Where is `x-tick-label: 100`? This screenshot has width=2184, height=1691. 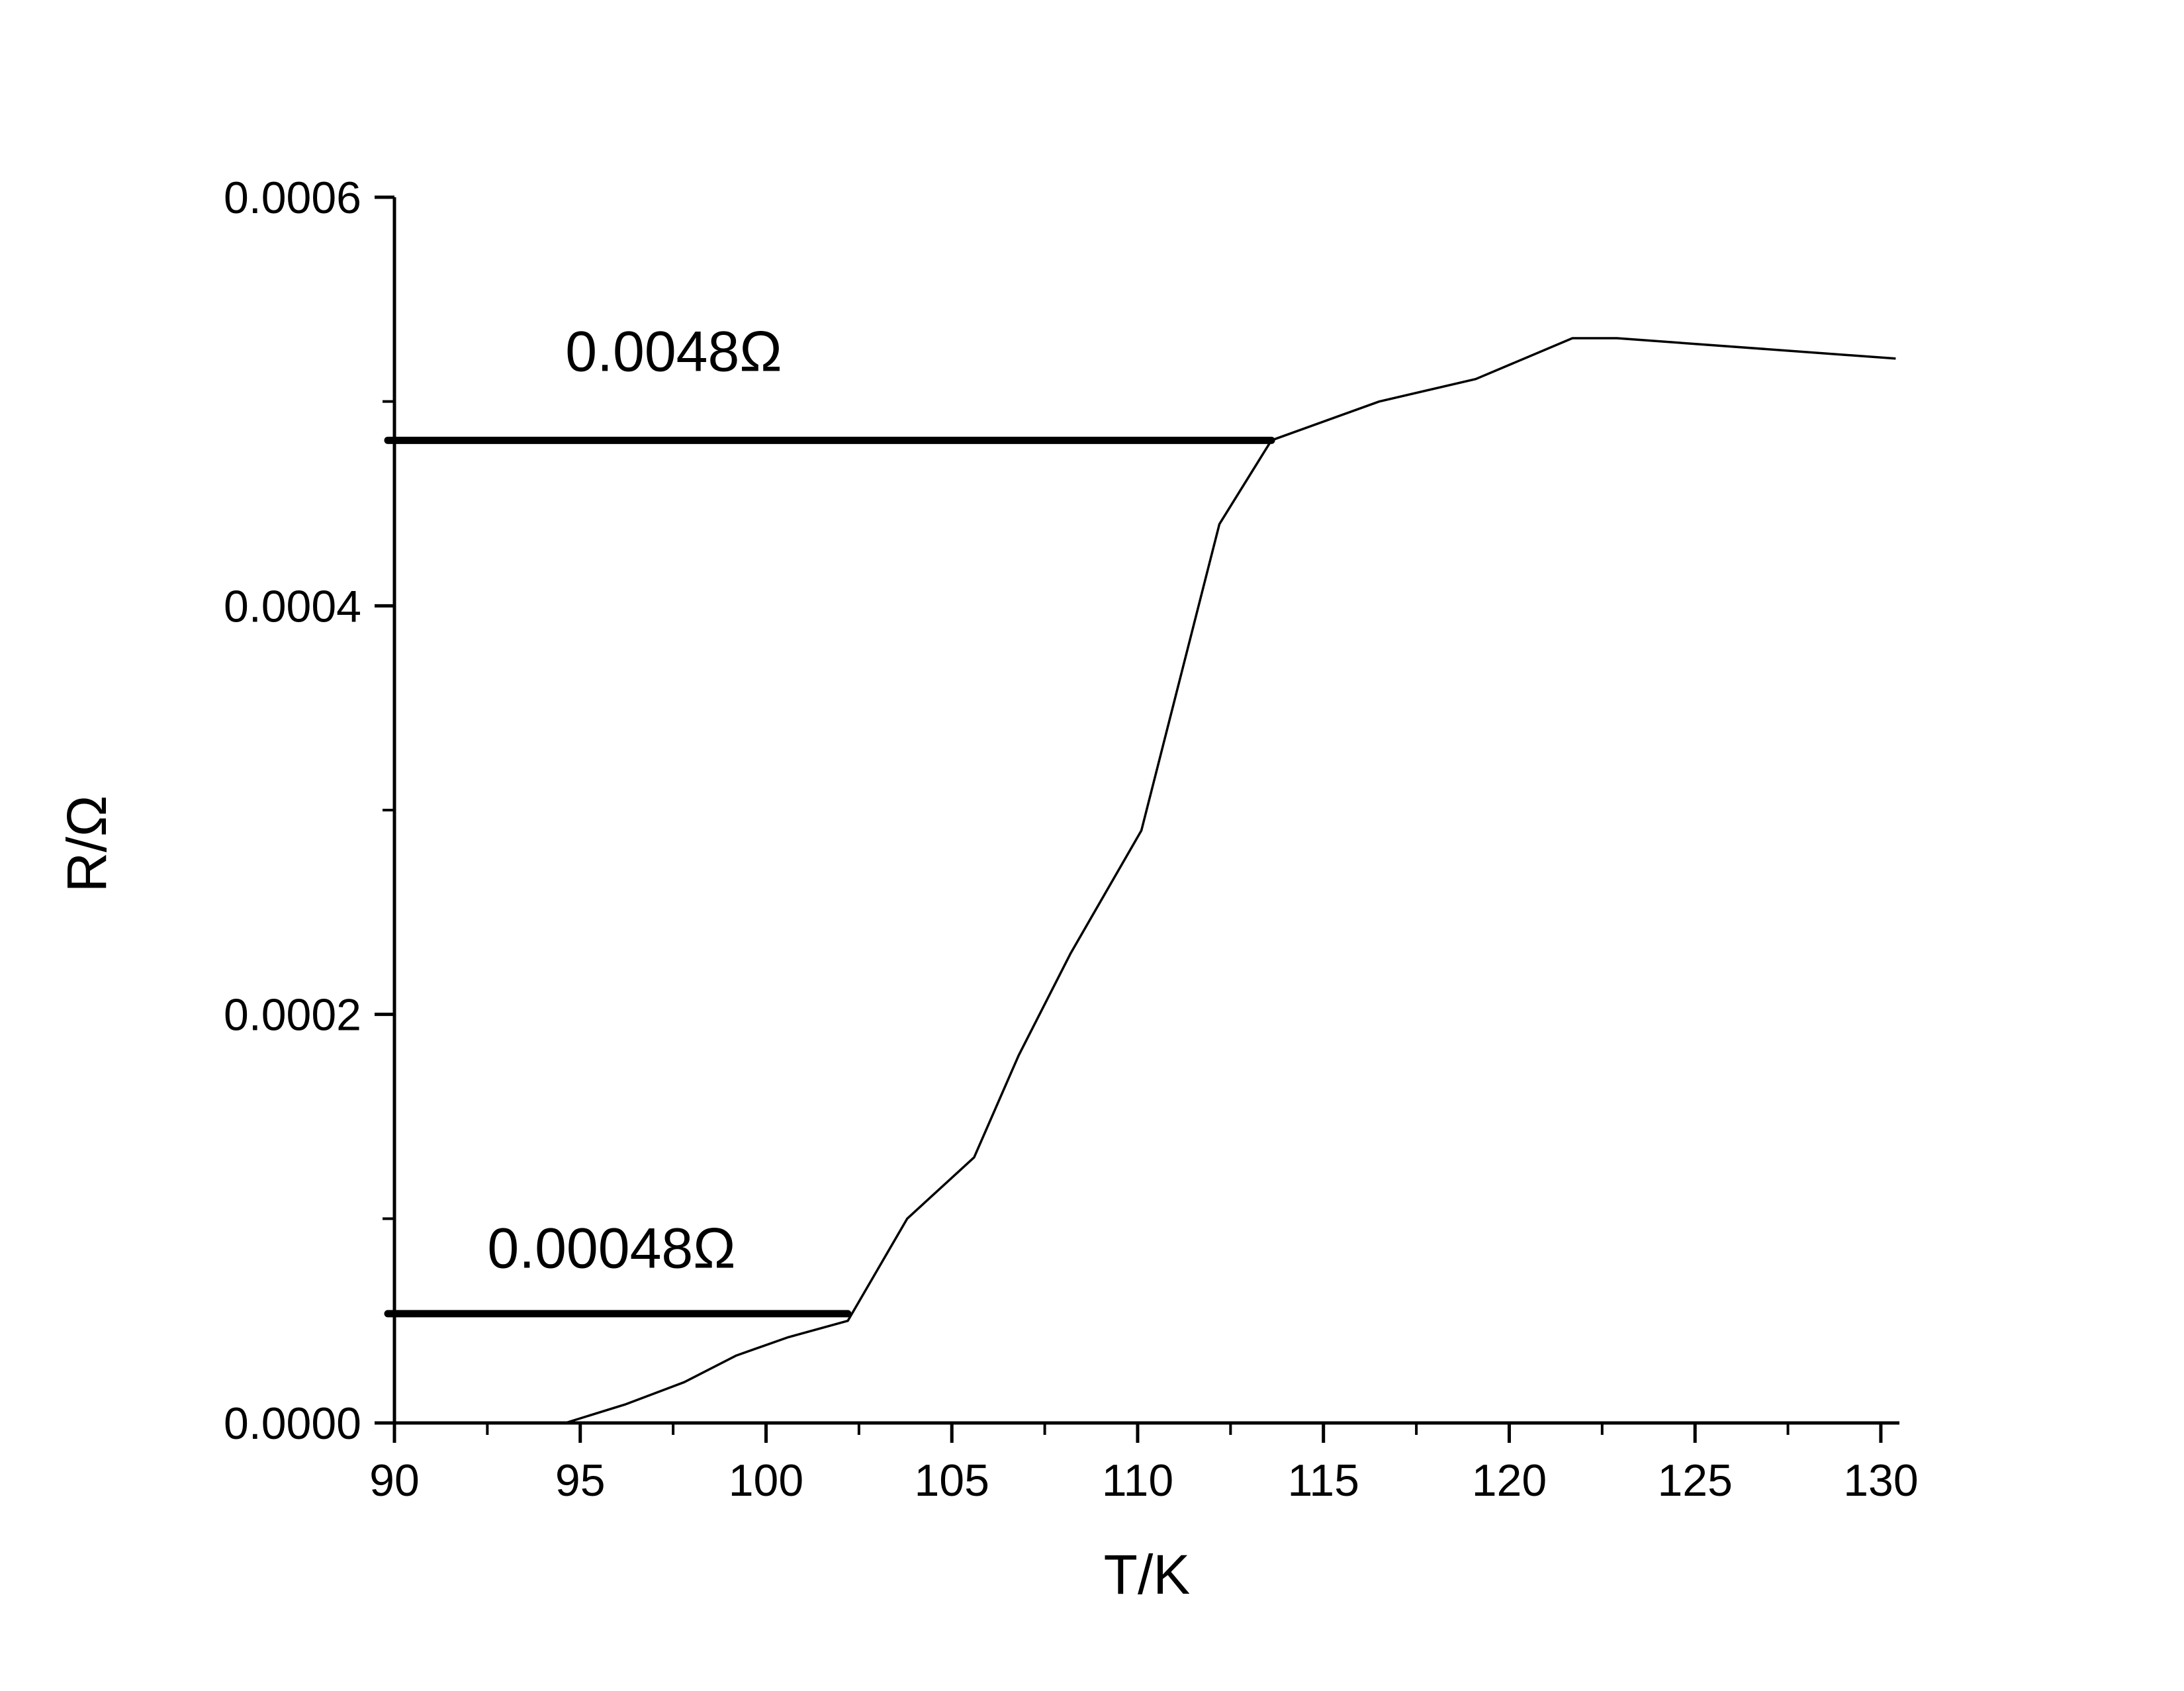
x-tick-label: 100 is located at coordinates (766, 1481).